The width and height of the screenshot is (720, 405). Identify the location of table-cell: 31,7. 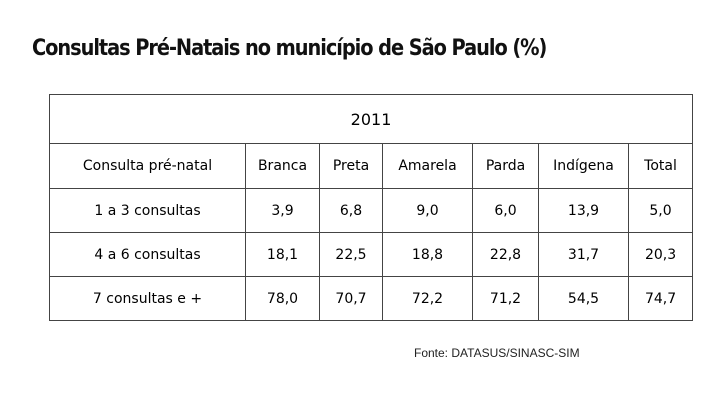
(583, 254).